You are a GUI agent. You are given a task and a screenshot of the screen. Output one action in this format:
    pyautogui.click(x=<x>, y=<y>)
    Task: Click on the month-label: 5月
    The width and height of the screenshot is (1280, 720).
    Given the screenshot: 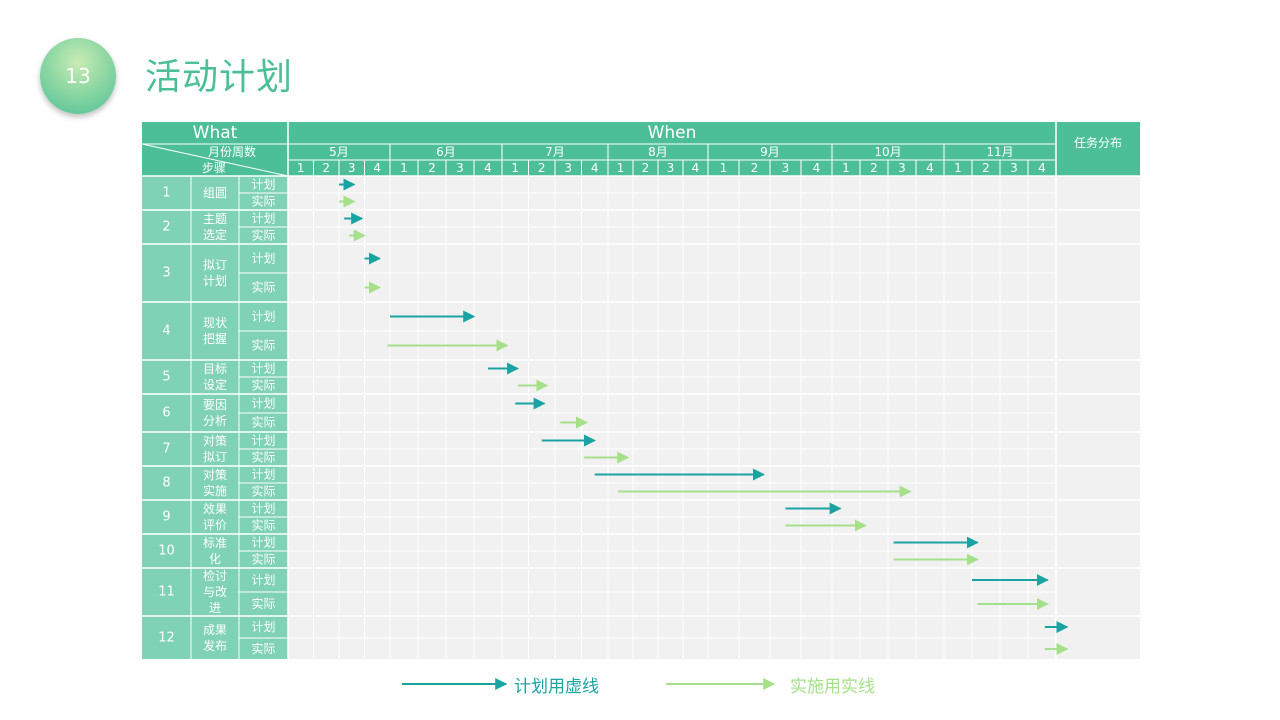 What is the action you would take?
    pyautogui.click(x=339, y=152)
    